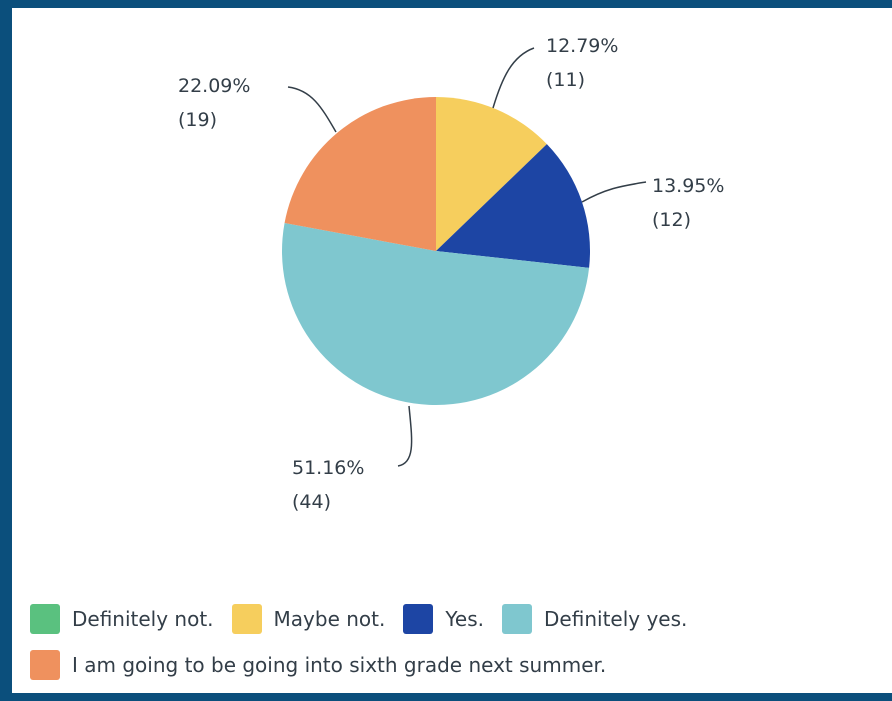 The image size is (892, 701). What do you see at coordinates (443, 619) in the screenshot?
I see `legend-item-yes: Yes.` at bounding box center [443, 619].